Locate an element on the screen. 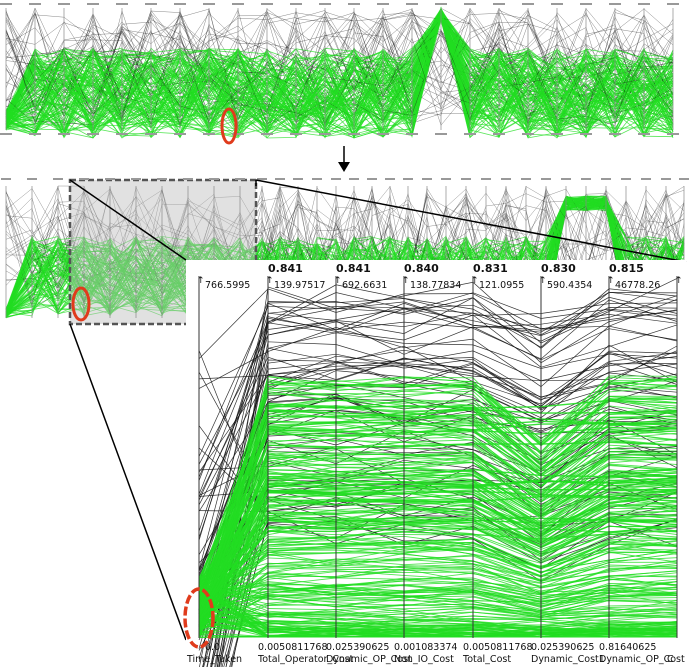  axis-max-label: 46778.26 is located at coordinates (637, 285).